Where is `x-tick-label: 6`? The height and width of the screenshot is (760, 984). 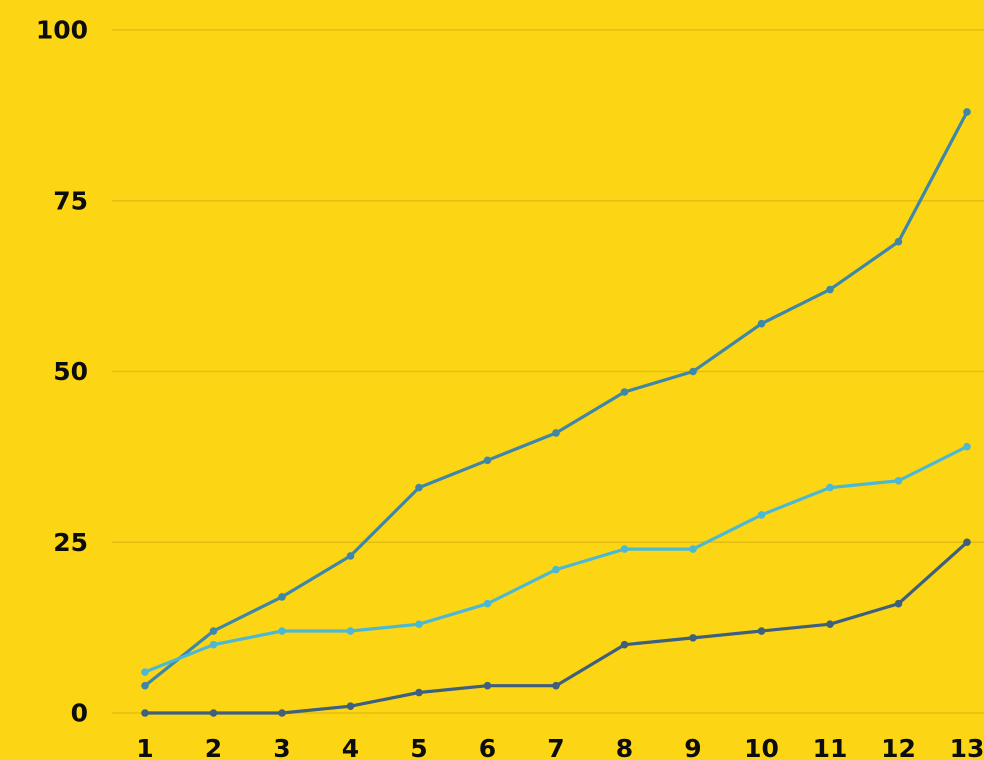
x-tick-label: 6 is located at coordinates (487, 747).